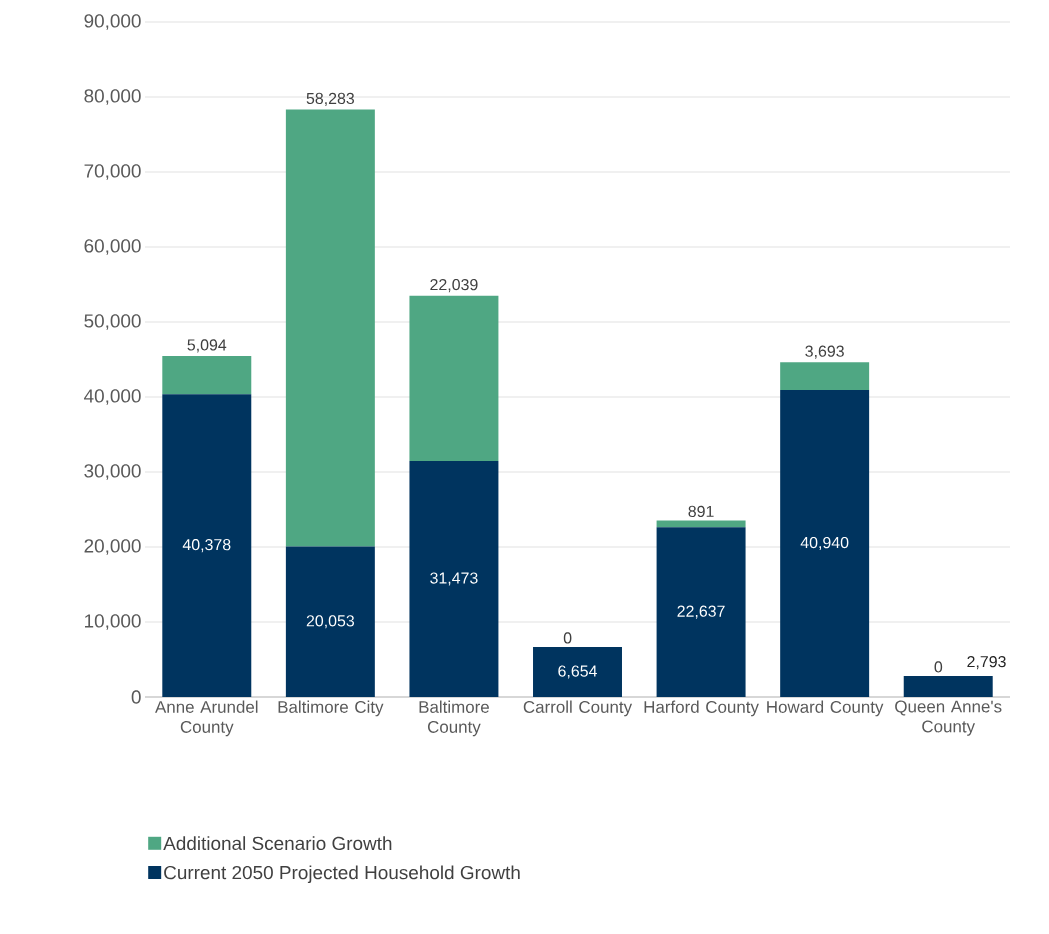 The image size is (1049, 934). I want to click on data-label: 6,654, so click(577, 672).